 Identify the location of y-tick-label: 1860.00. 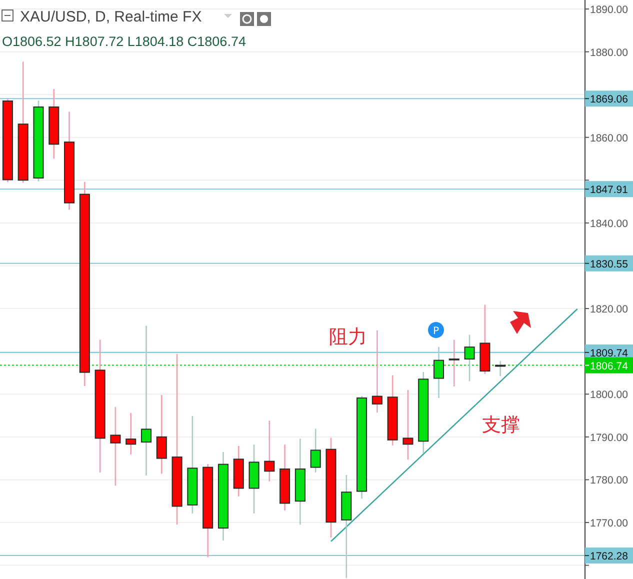
(609, 138).